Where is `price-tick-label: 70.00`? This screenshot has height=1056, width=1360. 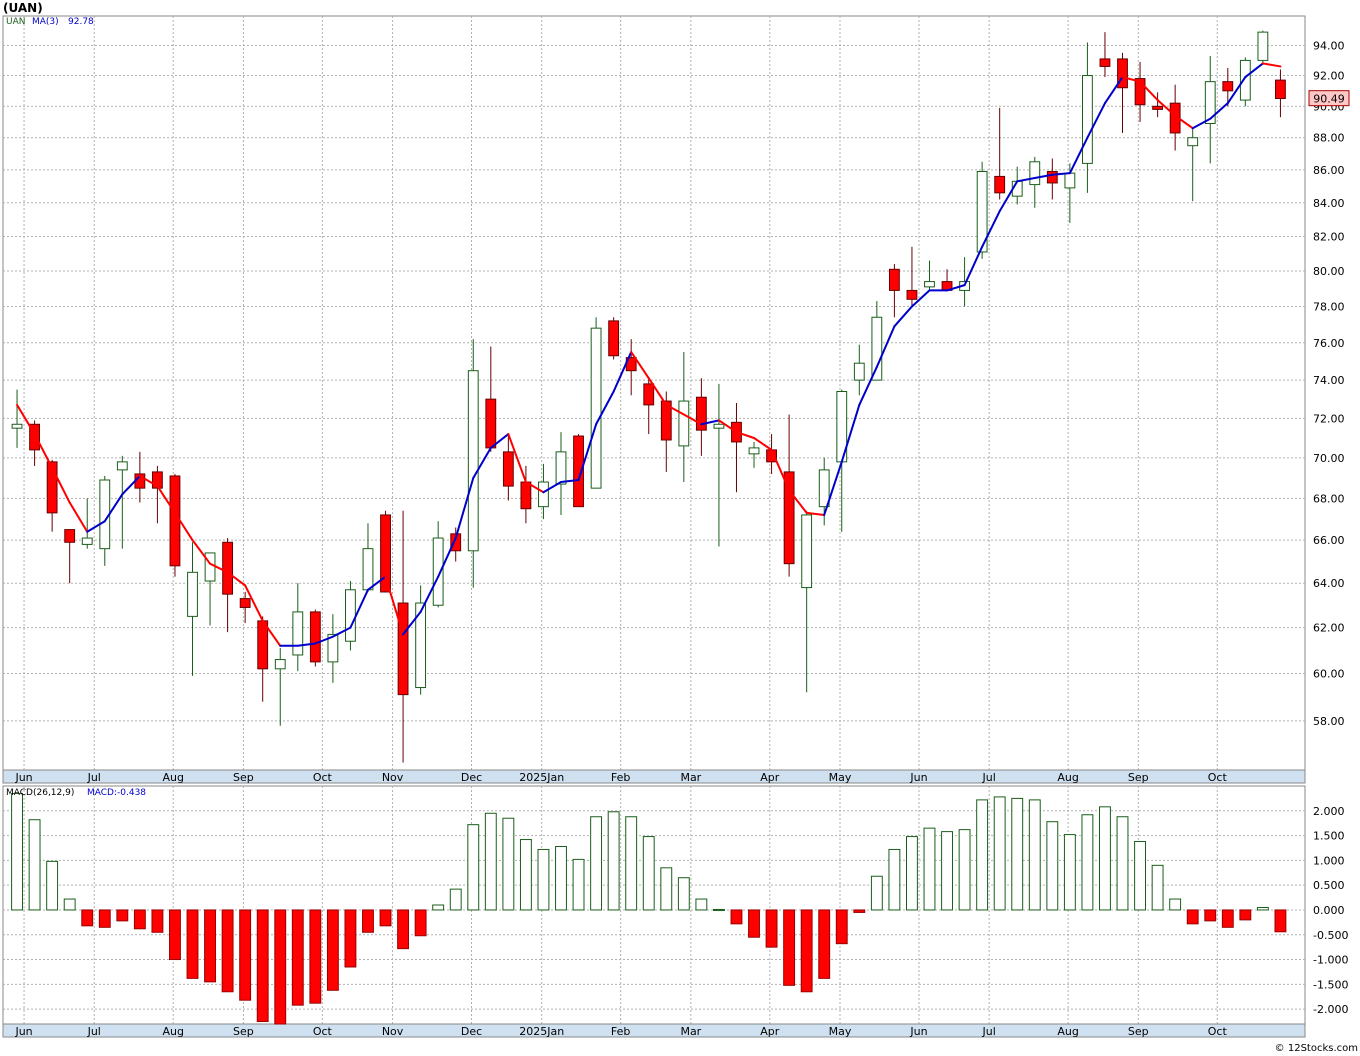
price-tick-label: 70.00 is located at coordinates (1329, 458).